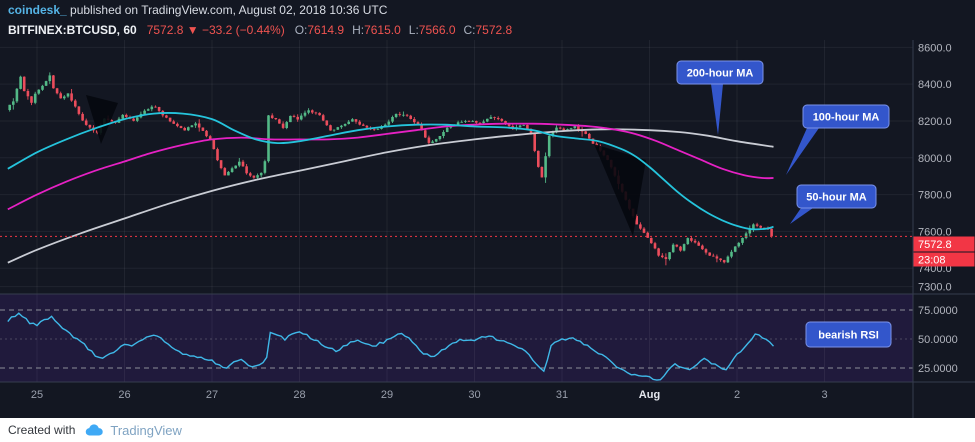 Image resolution: width=975 pixels, height=442 pixels. What do you see at coordinates (737, 395) in the screenshot?
I see `time-tick-label: 2` at bounding box center [737, 395].